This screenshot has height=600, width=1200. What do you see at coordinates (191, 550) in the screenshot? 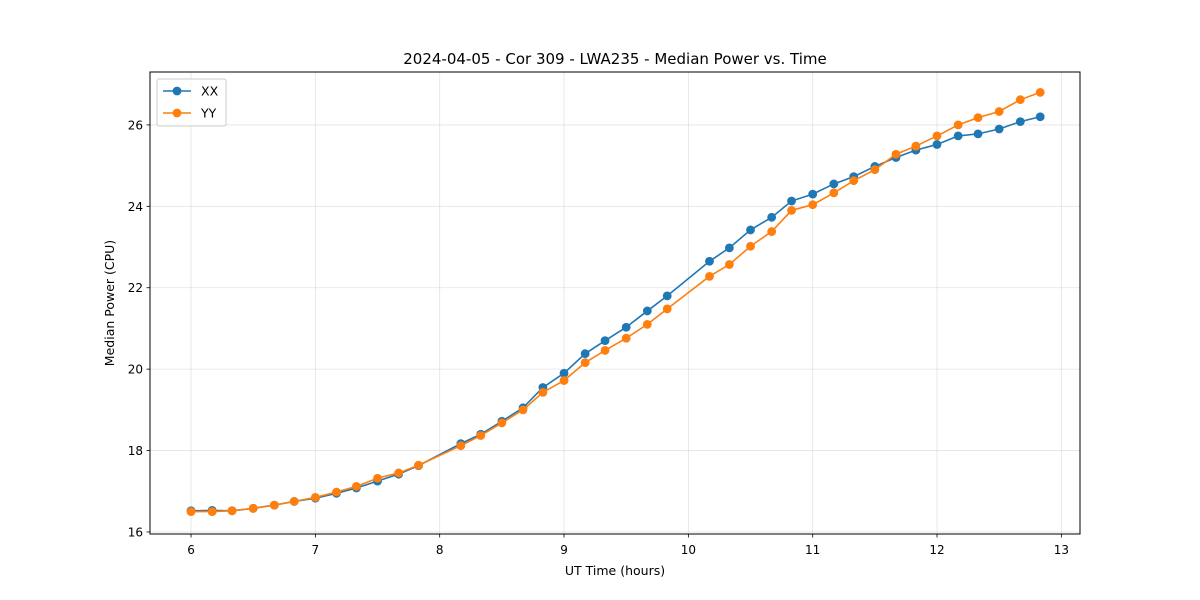
I see `x-tick-label: 6` at bounding box center [191, 550].